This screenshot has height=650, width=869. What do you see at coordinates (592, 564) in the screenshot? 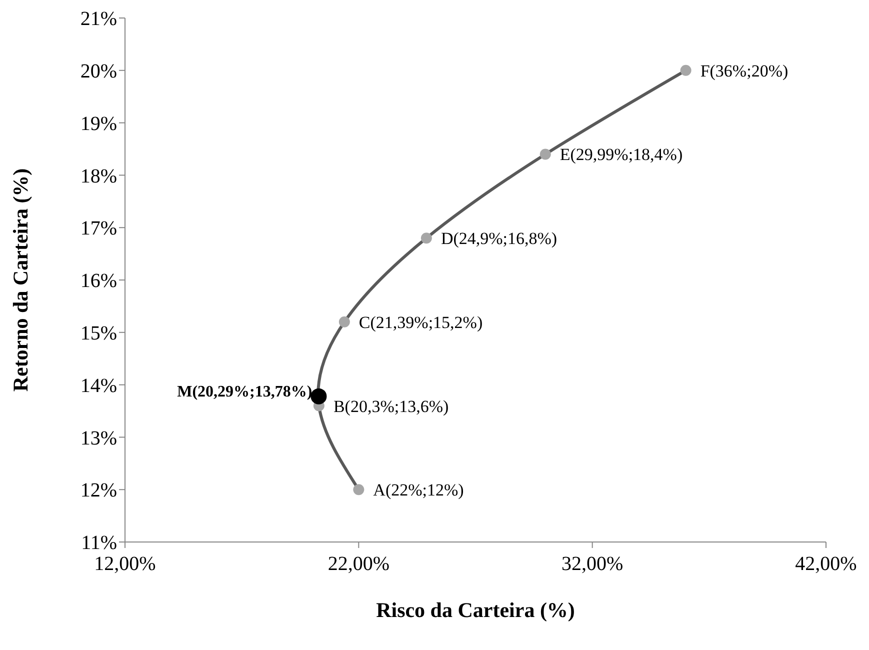
I see `x-tick-label: 32,00%` at bounding box center [592, 564].